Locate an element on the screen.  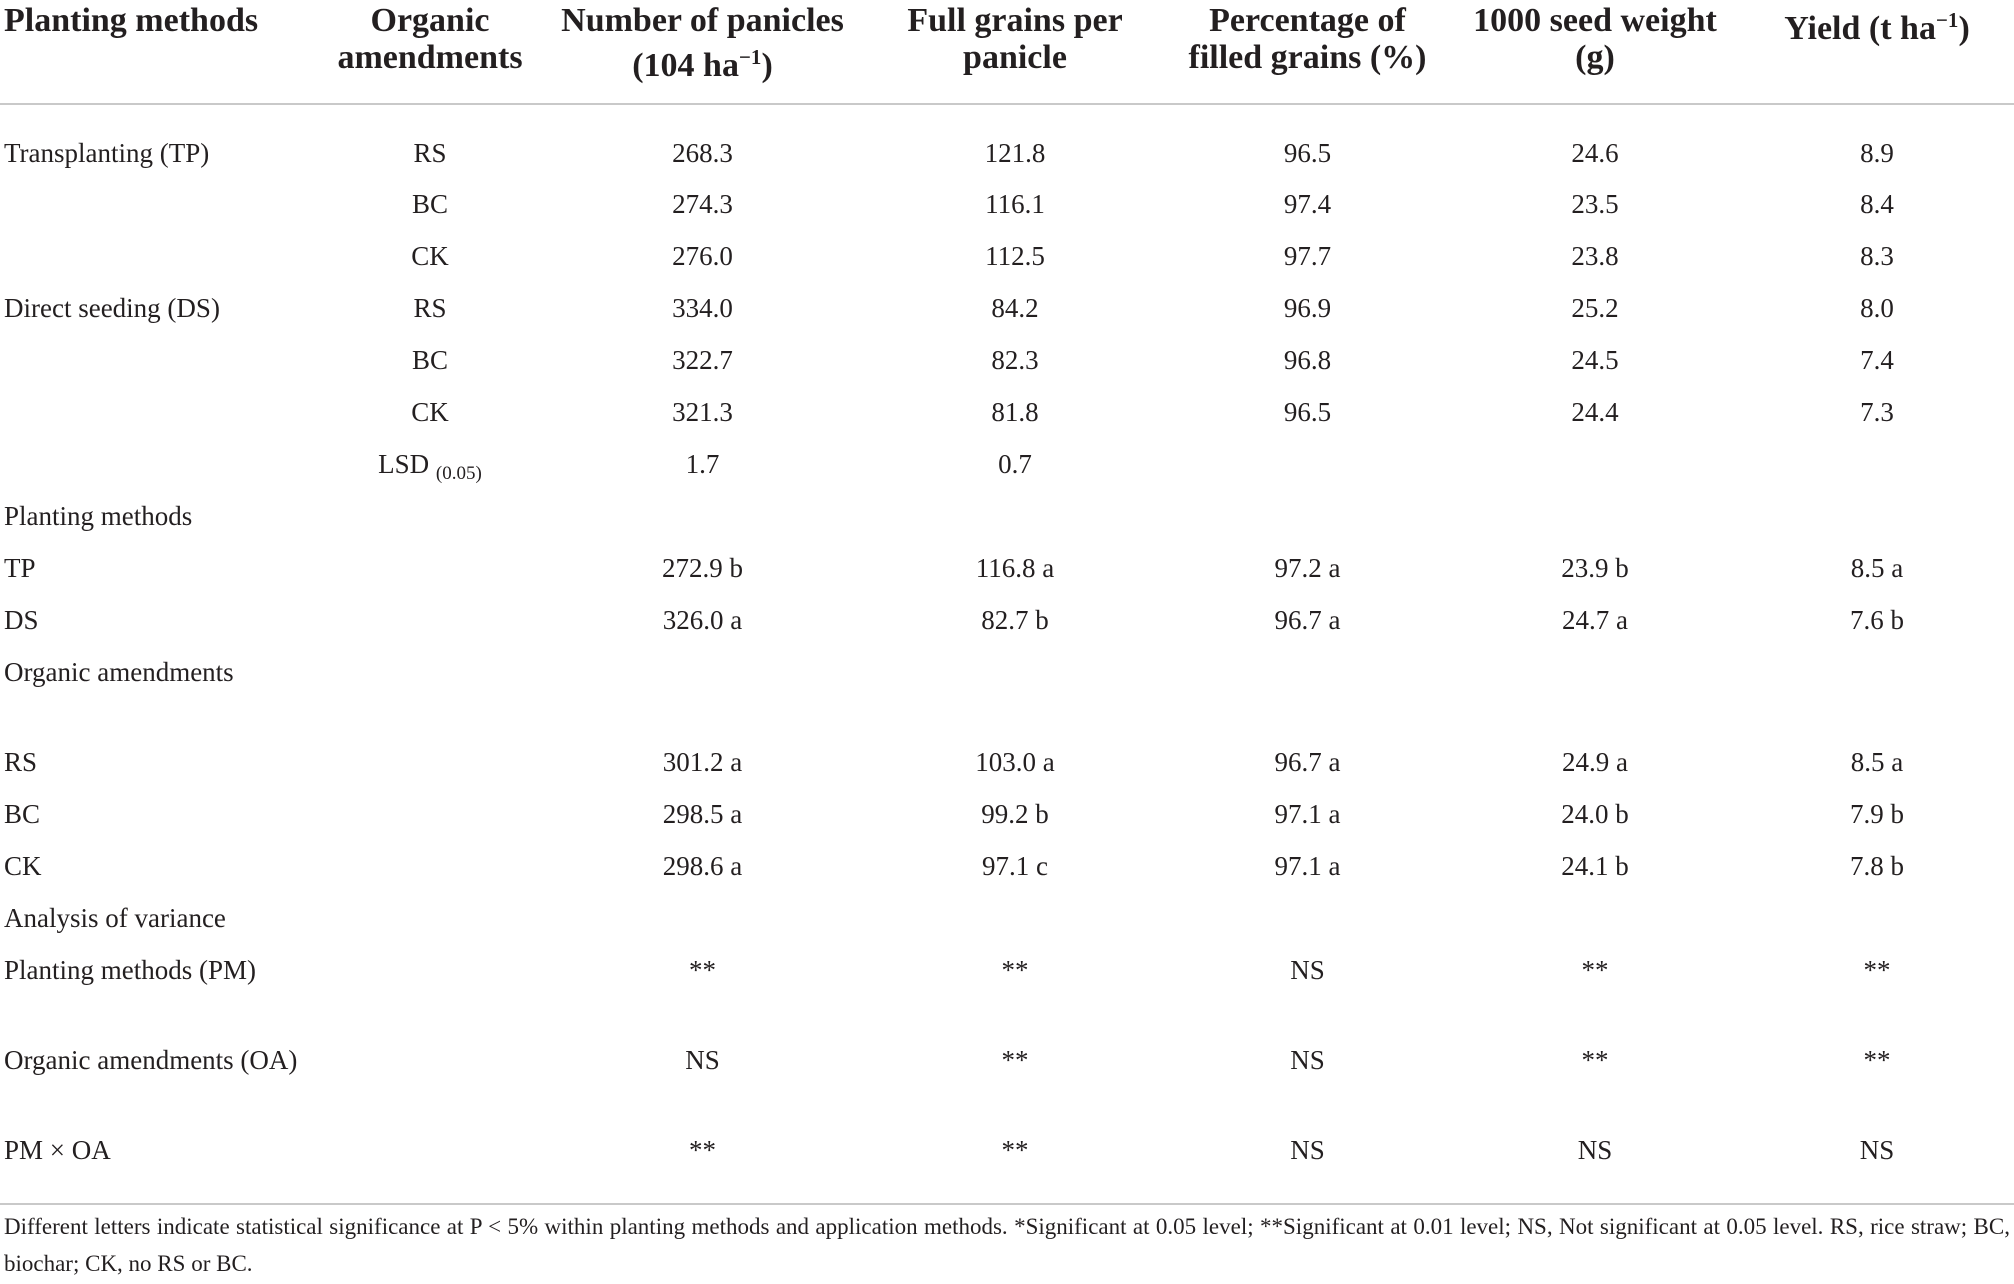
table-cell: 301.2 a is located at coordinates (702, 770).